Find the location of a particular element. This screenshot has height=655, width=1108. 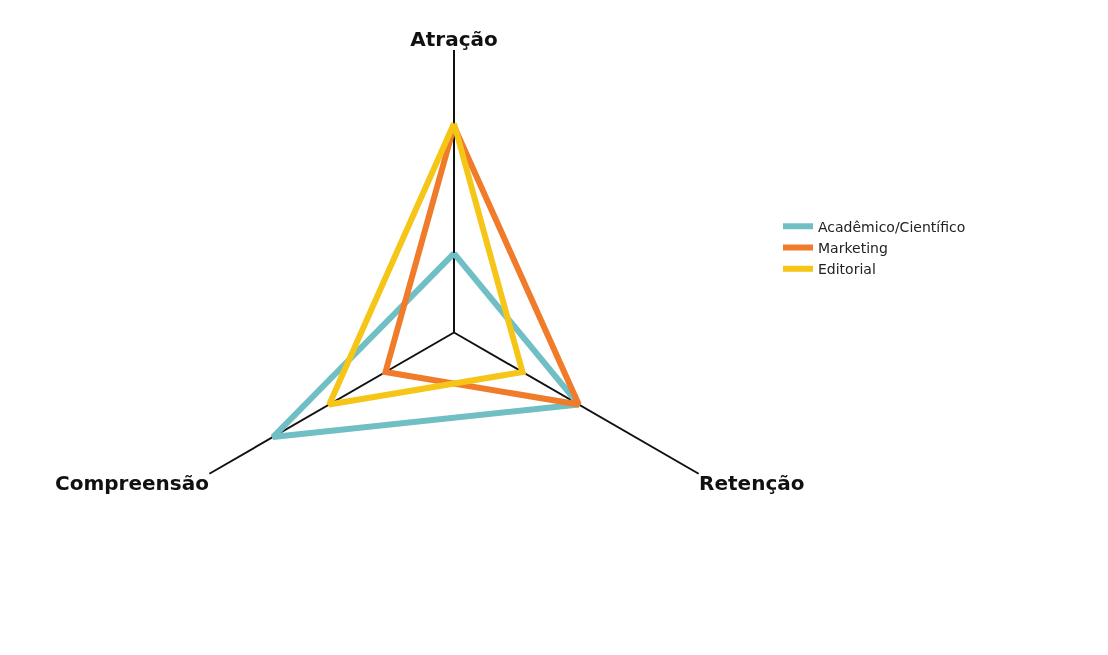

spoke-label: Compreensão is located at coordinates (131, 483).